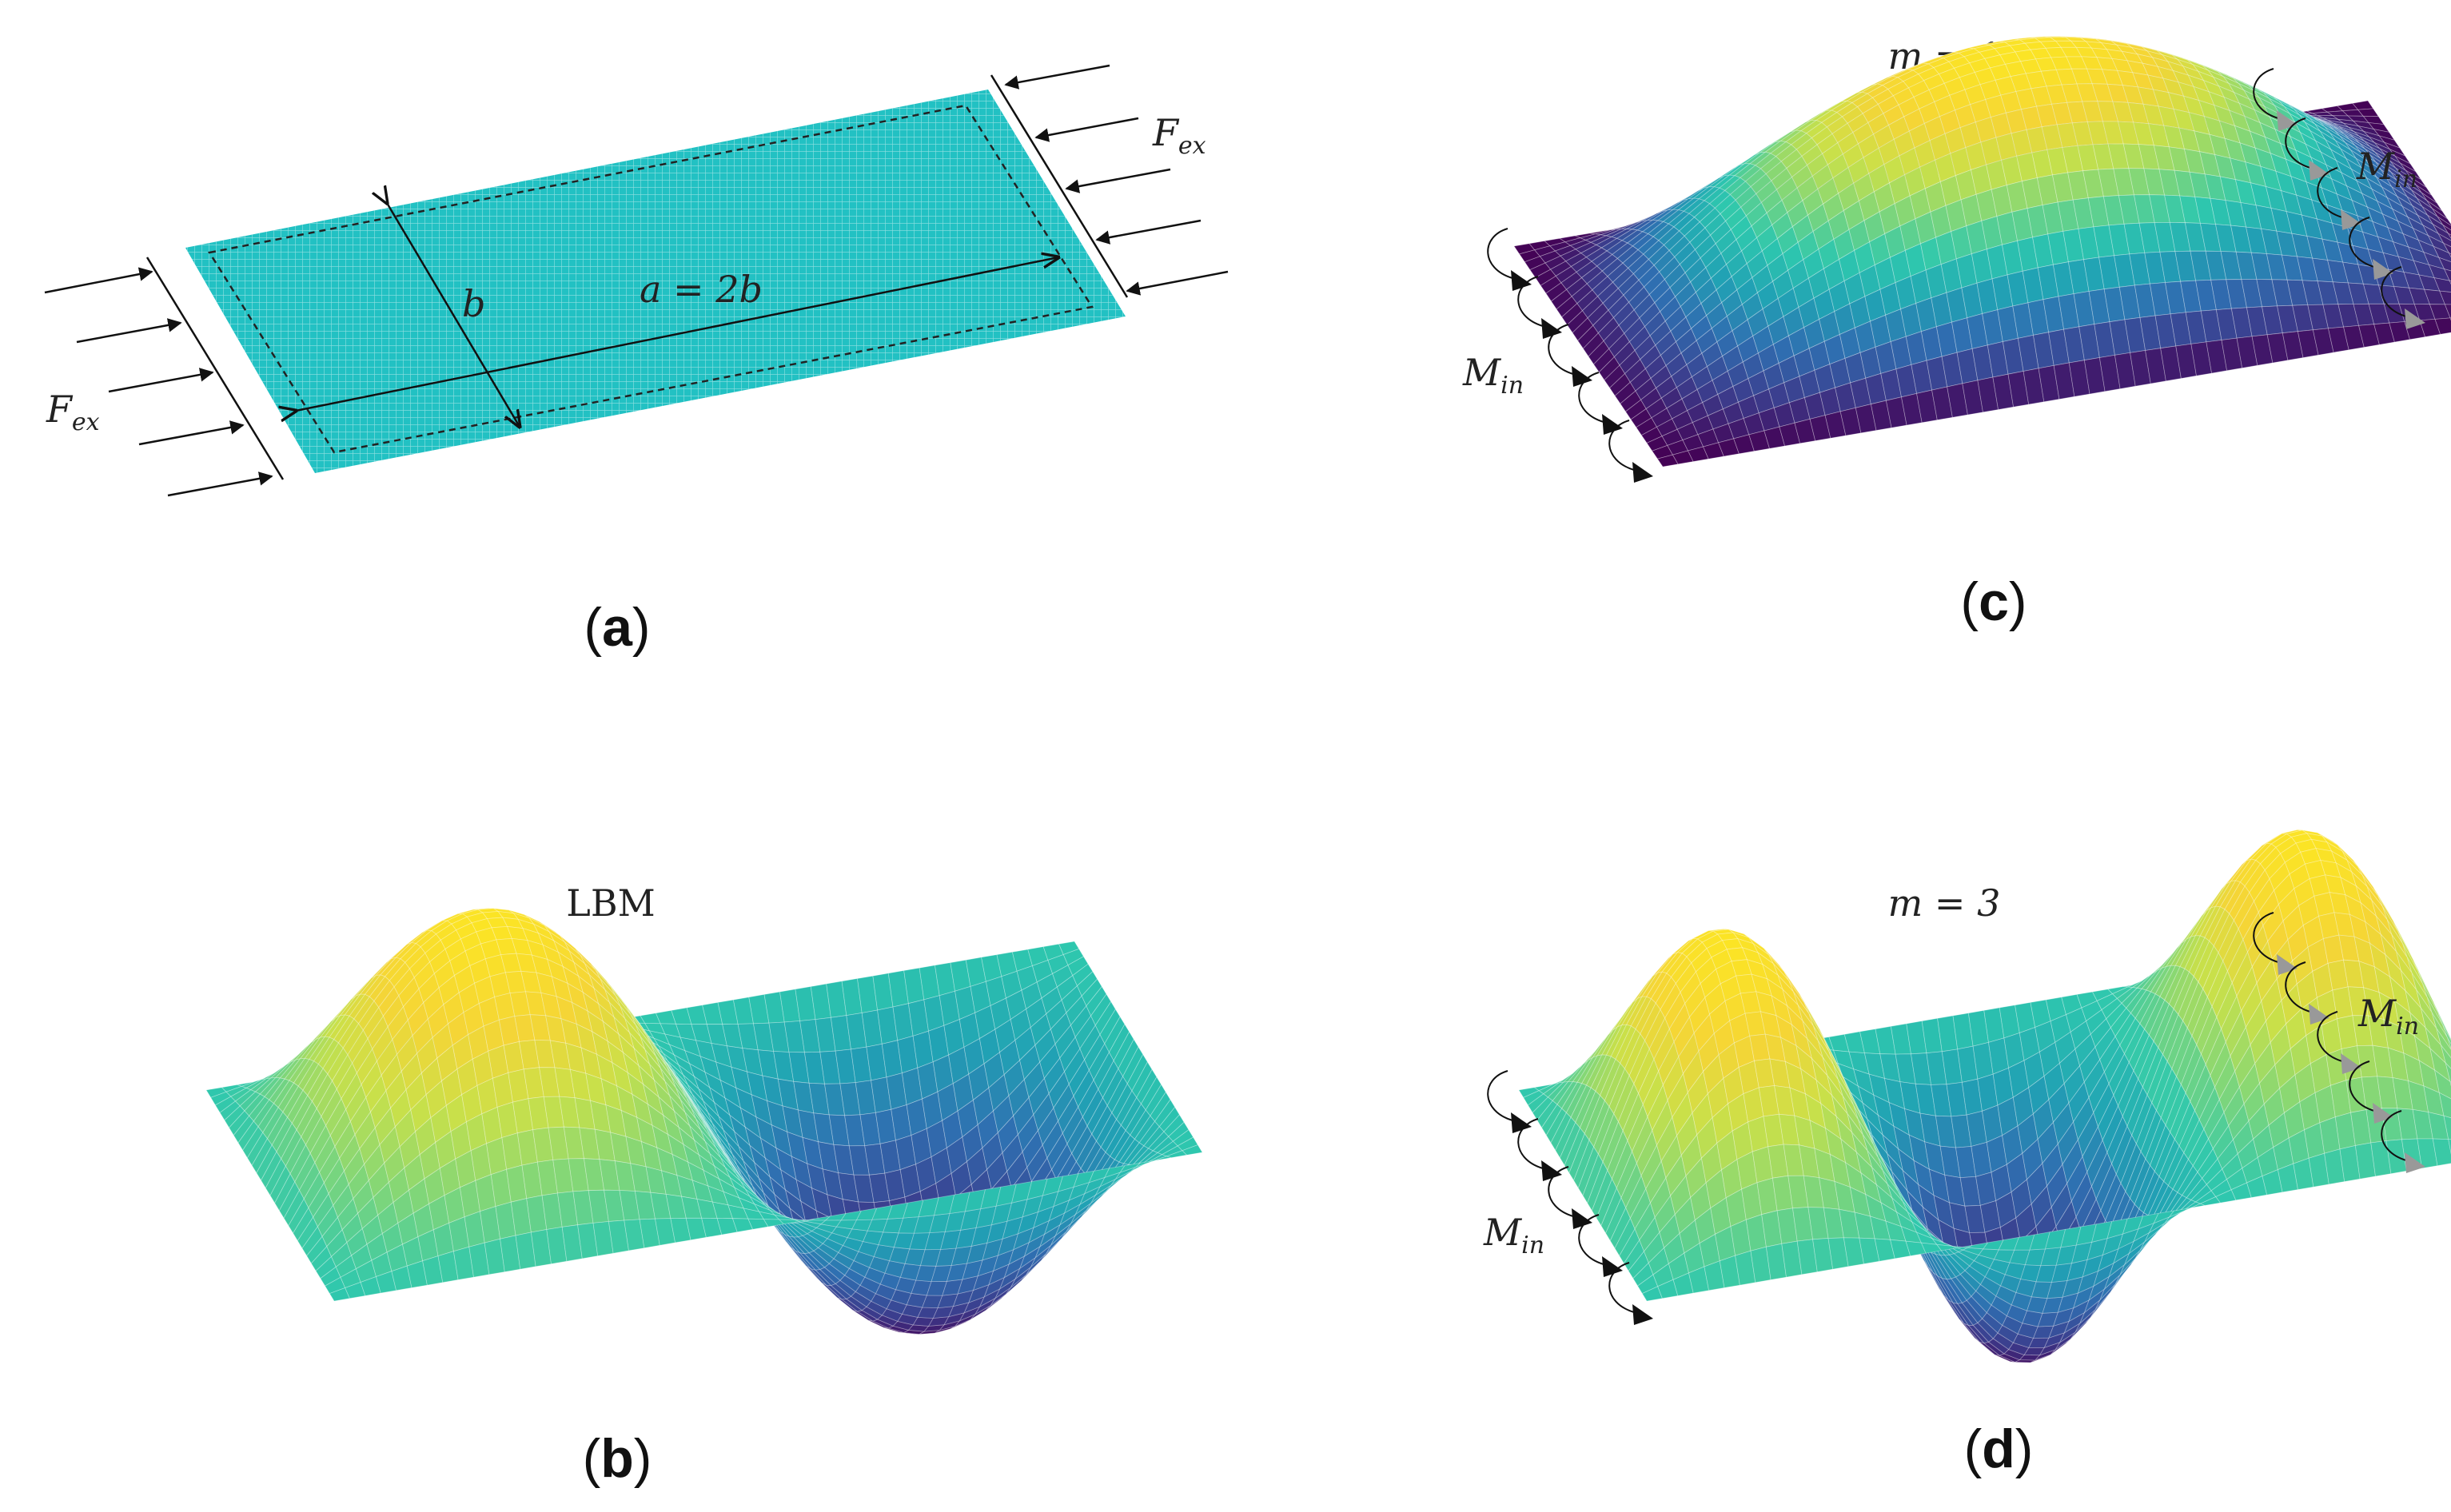  I want to click on surface-d, so click(1984, 1096).